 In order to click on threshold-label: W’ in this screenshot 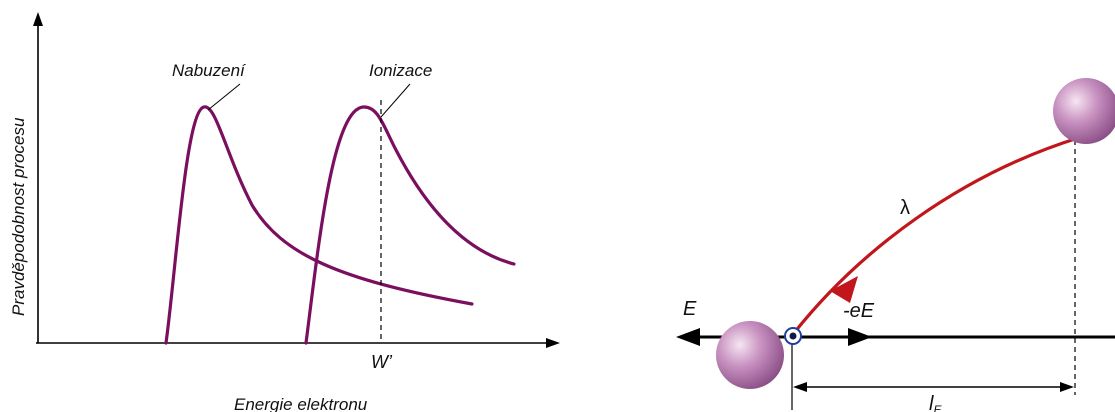, I will do `click(382, 362)`.